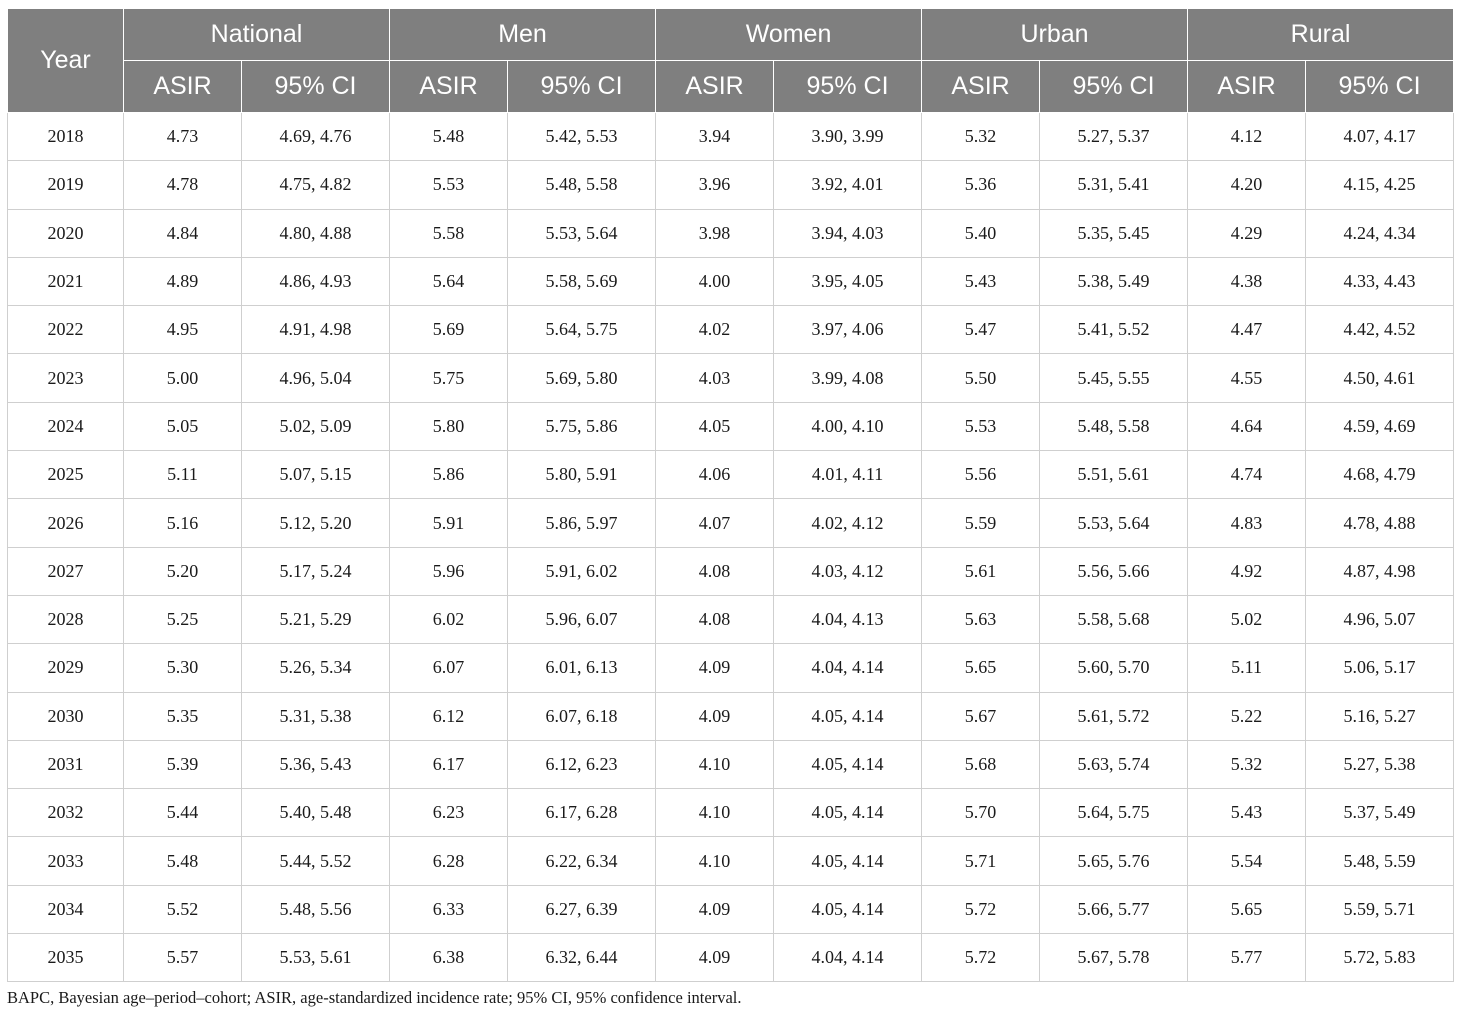 This screenshot has height=1018, width=1460. Describe the element at coordinates (315, 281) in the screenshot. I see `national-ci-cell: 4.86, 4.93` at that location.